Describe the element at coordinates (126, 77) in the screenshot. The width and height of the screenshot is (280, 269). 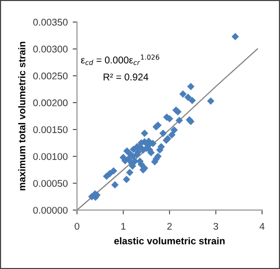
I see `annotation: R² = 0.924` at that location.